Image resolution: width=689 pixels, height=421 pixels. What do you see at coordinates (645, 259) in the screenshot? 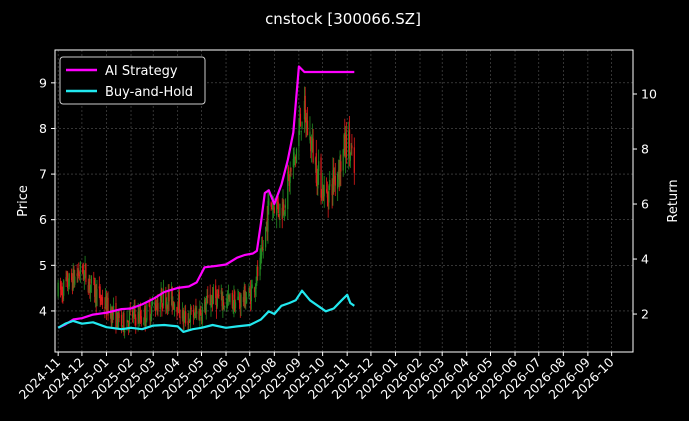
I see `y-right-tick-label: 4` at bounding box center [645, 259].